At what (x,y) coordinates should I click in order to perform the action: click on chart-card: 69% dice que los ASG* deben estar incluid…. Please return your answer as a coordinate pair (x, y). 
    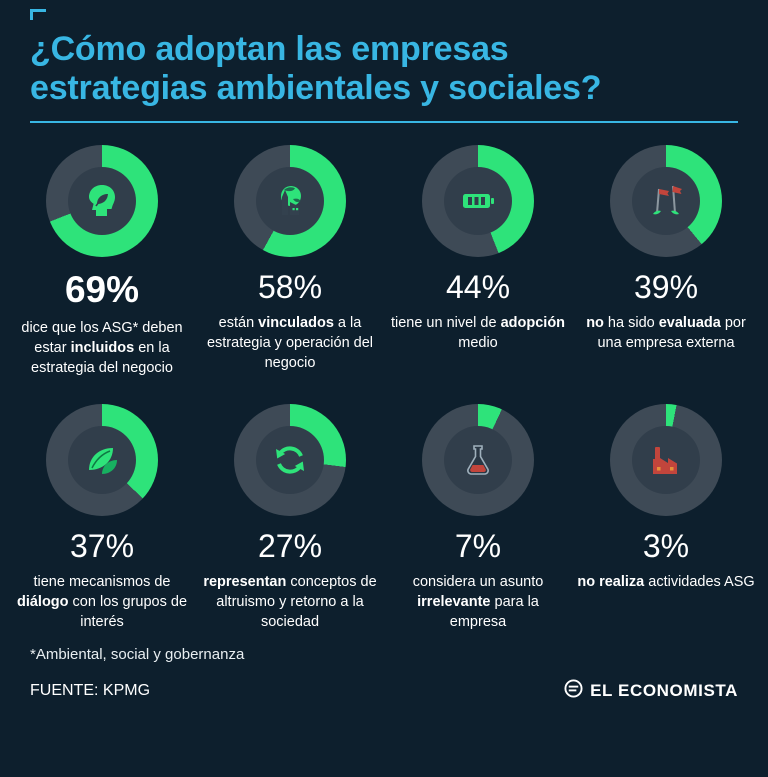
    Looking at the image, I should click on (102, 261).